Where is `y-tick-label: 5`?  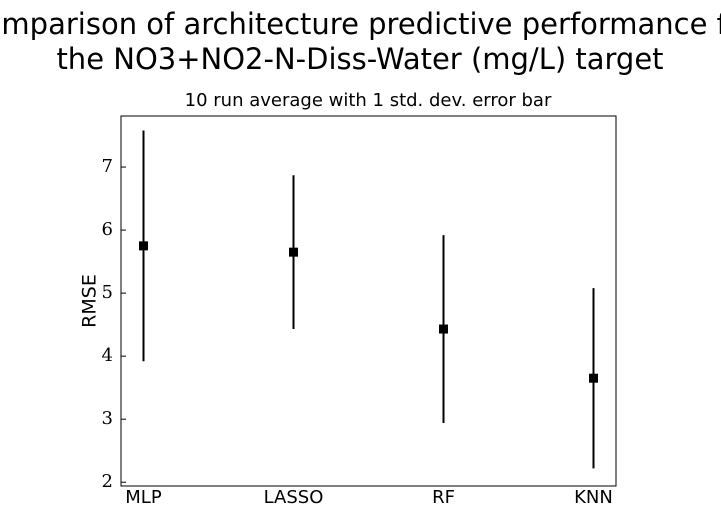 y-tick-label: 5 is located at coordinates (107, 292).